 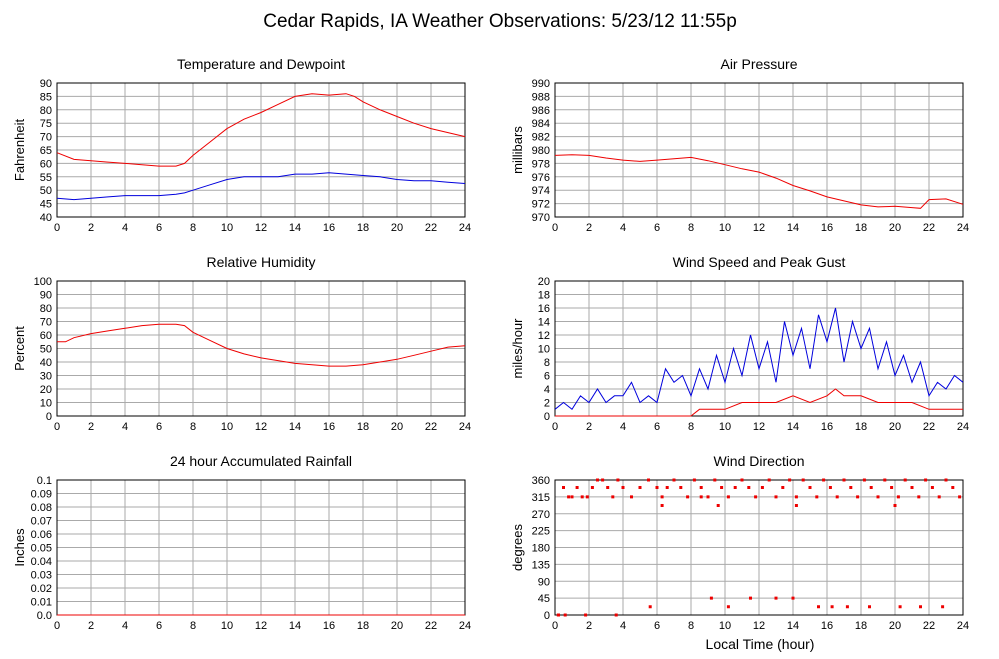 I want to click on y-tick-label: 990, so click(x=541, y=84).